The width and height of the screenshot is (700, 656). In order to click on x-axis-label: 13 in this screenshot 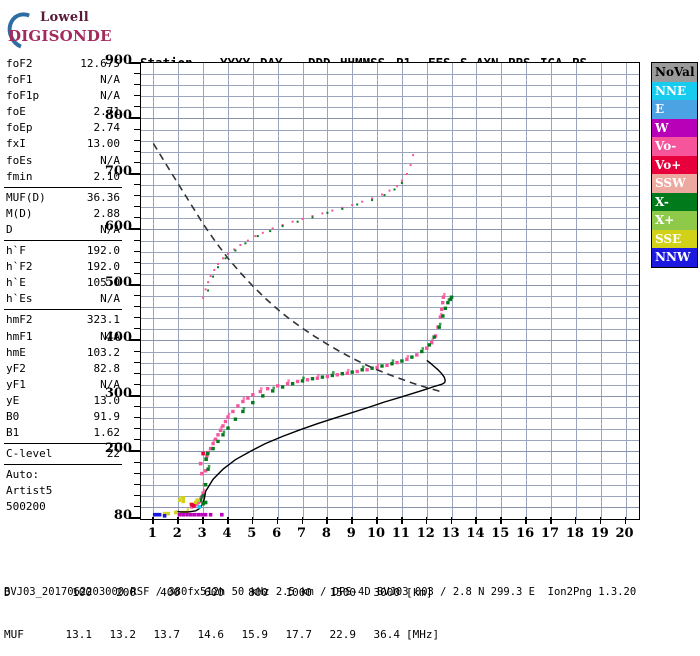, I will do `click(450, 533)`.